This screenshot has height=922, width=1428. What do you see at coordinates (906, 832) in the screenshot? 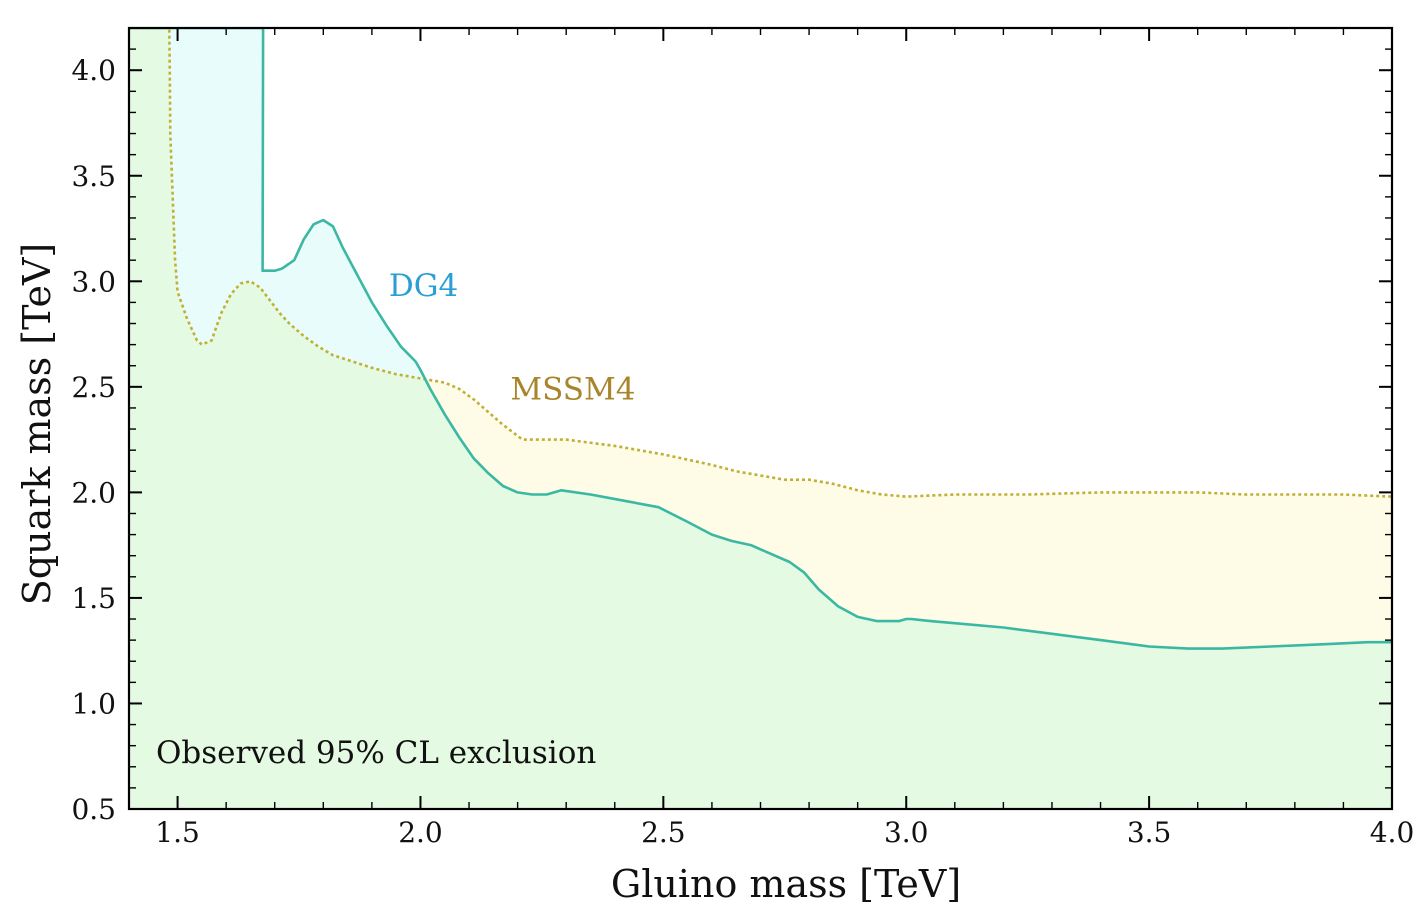
I see `x-tick-label: 3.0` at bounding box center [906, 832].